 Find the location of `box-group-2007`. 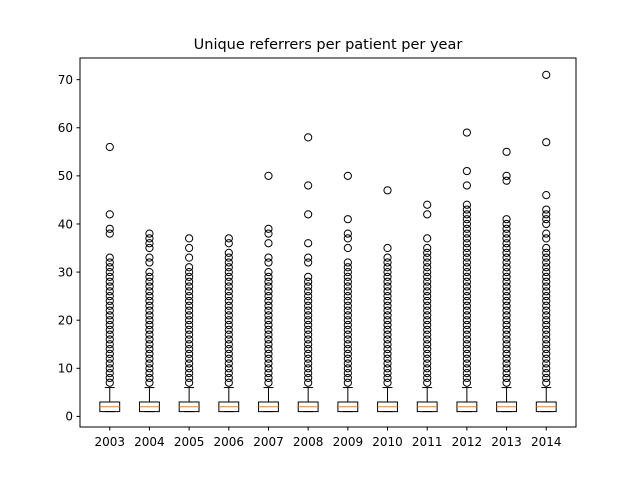

box-group-2007 is located at coordinates (268, 292).